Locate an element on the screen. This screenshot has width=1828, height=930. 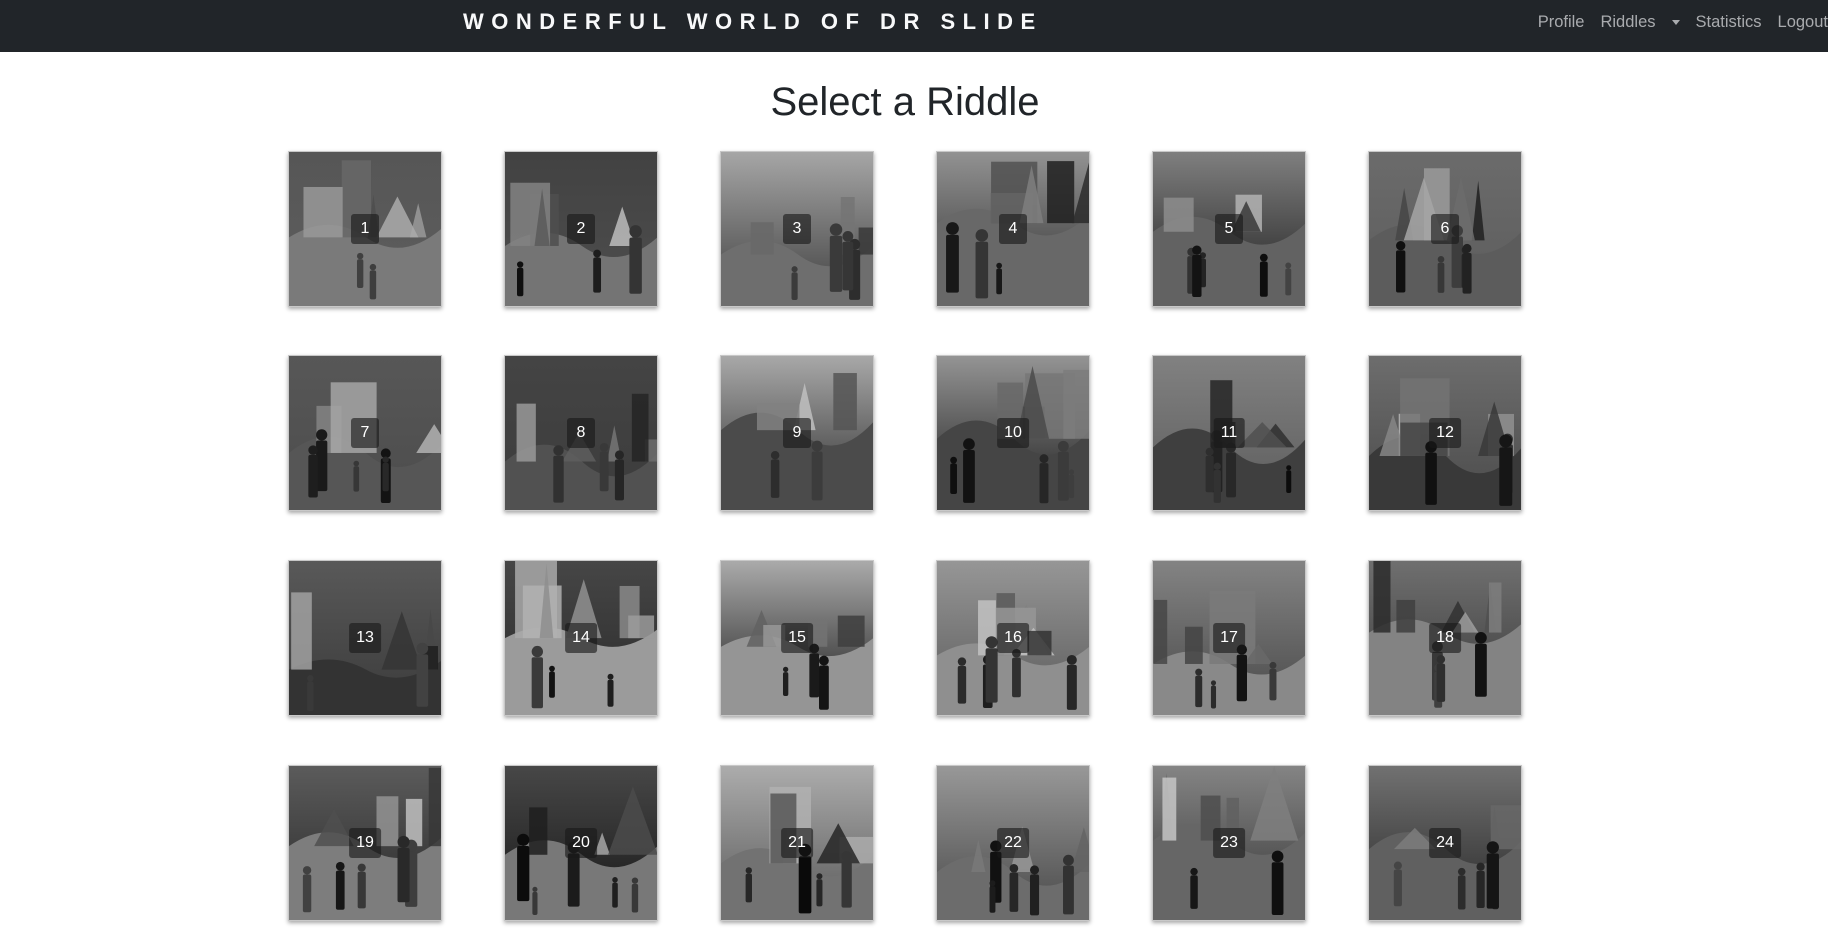
riddle-number-label: 17 is located at coordinates (1229, 638).